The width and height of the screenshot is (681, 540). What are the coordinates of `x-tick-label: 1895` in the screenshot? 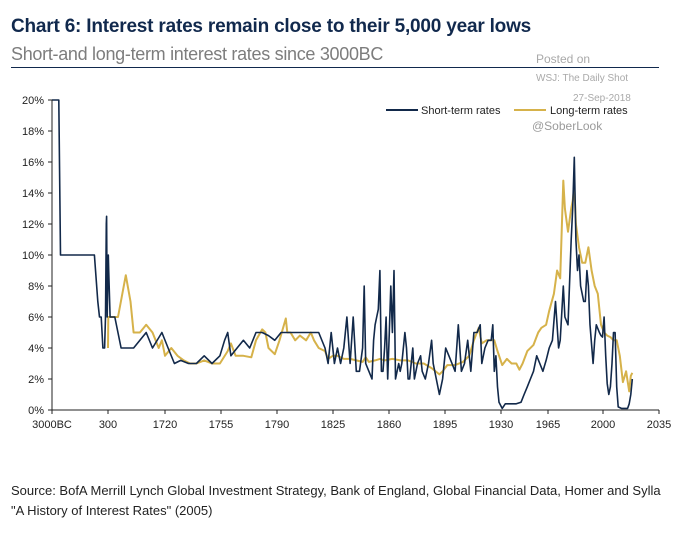 It's located at (445, 425).